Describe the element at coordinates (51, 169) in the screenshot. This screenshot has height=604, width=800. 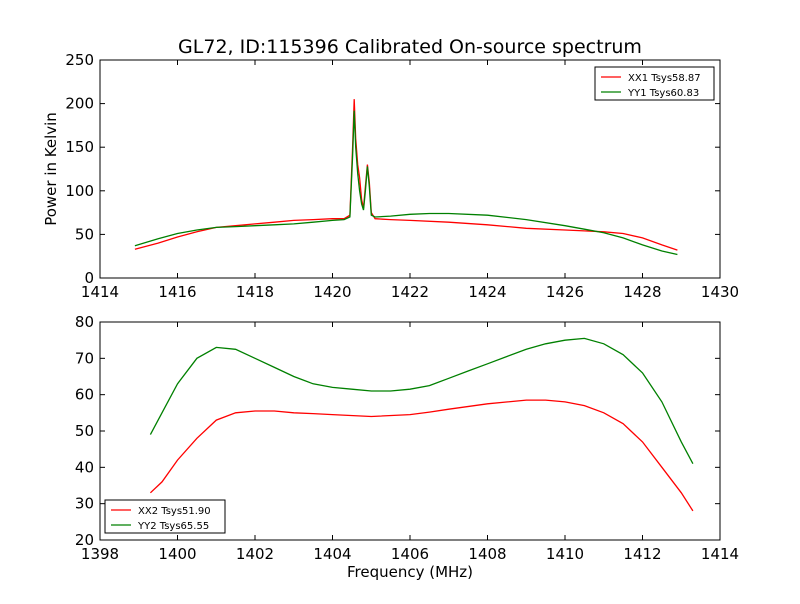
I see `top-y-axis-label: Power in Kelvin` at that location.